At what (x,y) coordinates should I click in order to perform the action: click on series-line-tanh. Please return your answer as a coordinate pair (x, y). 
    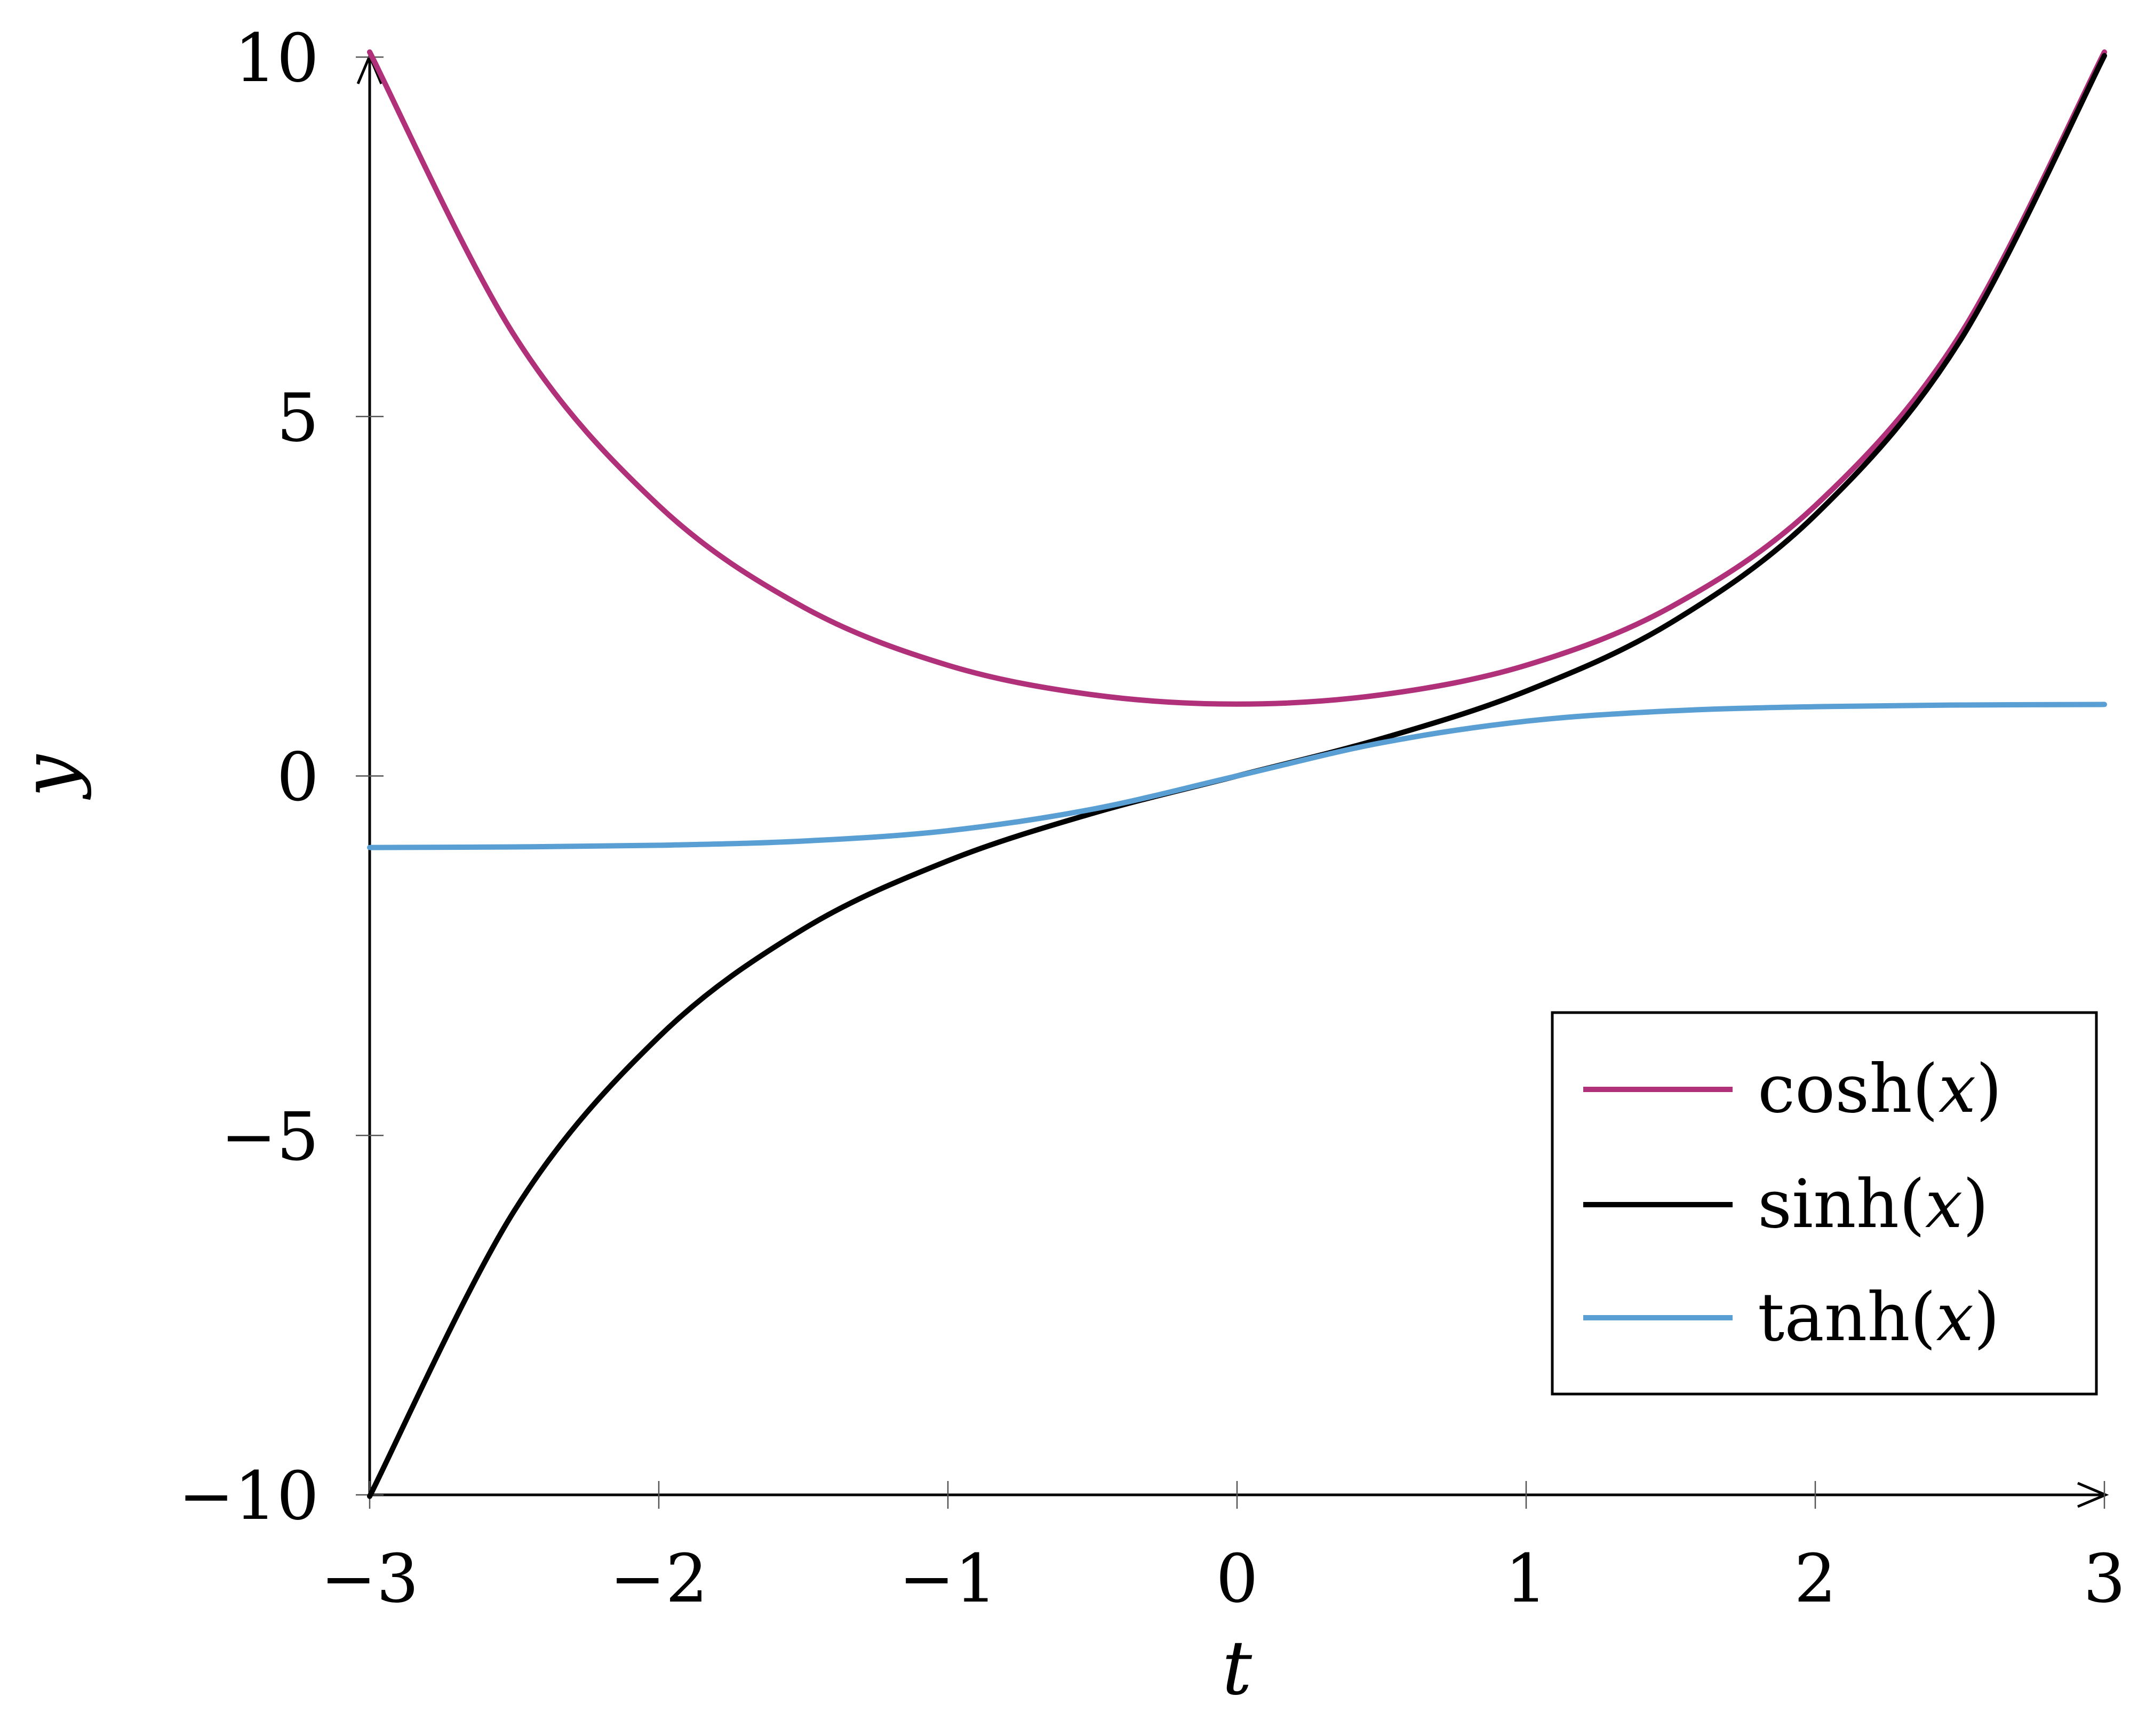
    Looking at the image, I should click on (1237, 776).